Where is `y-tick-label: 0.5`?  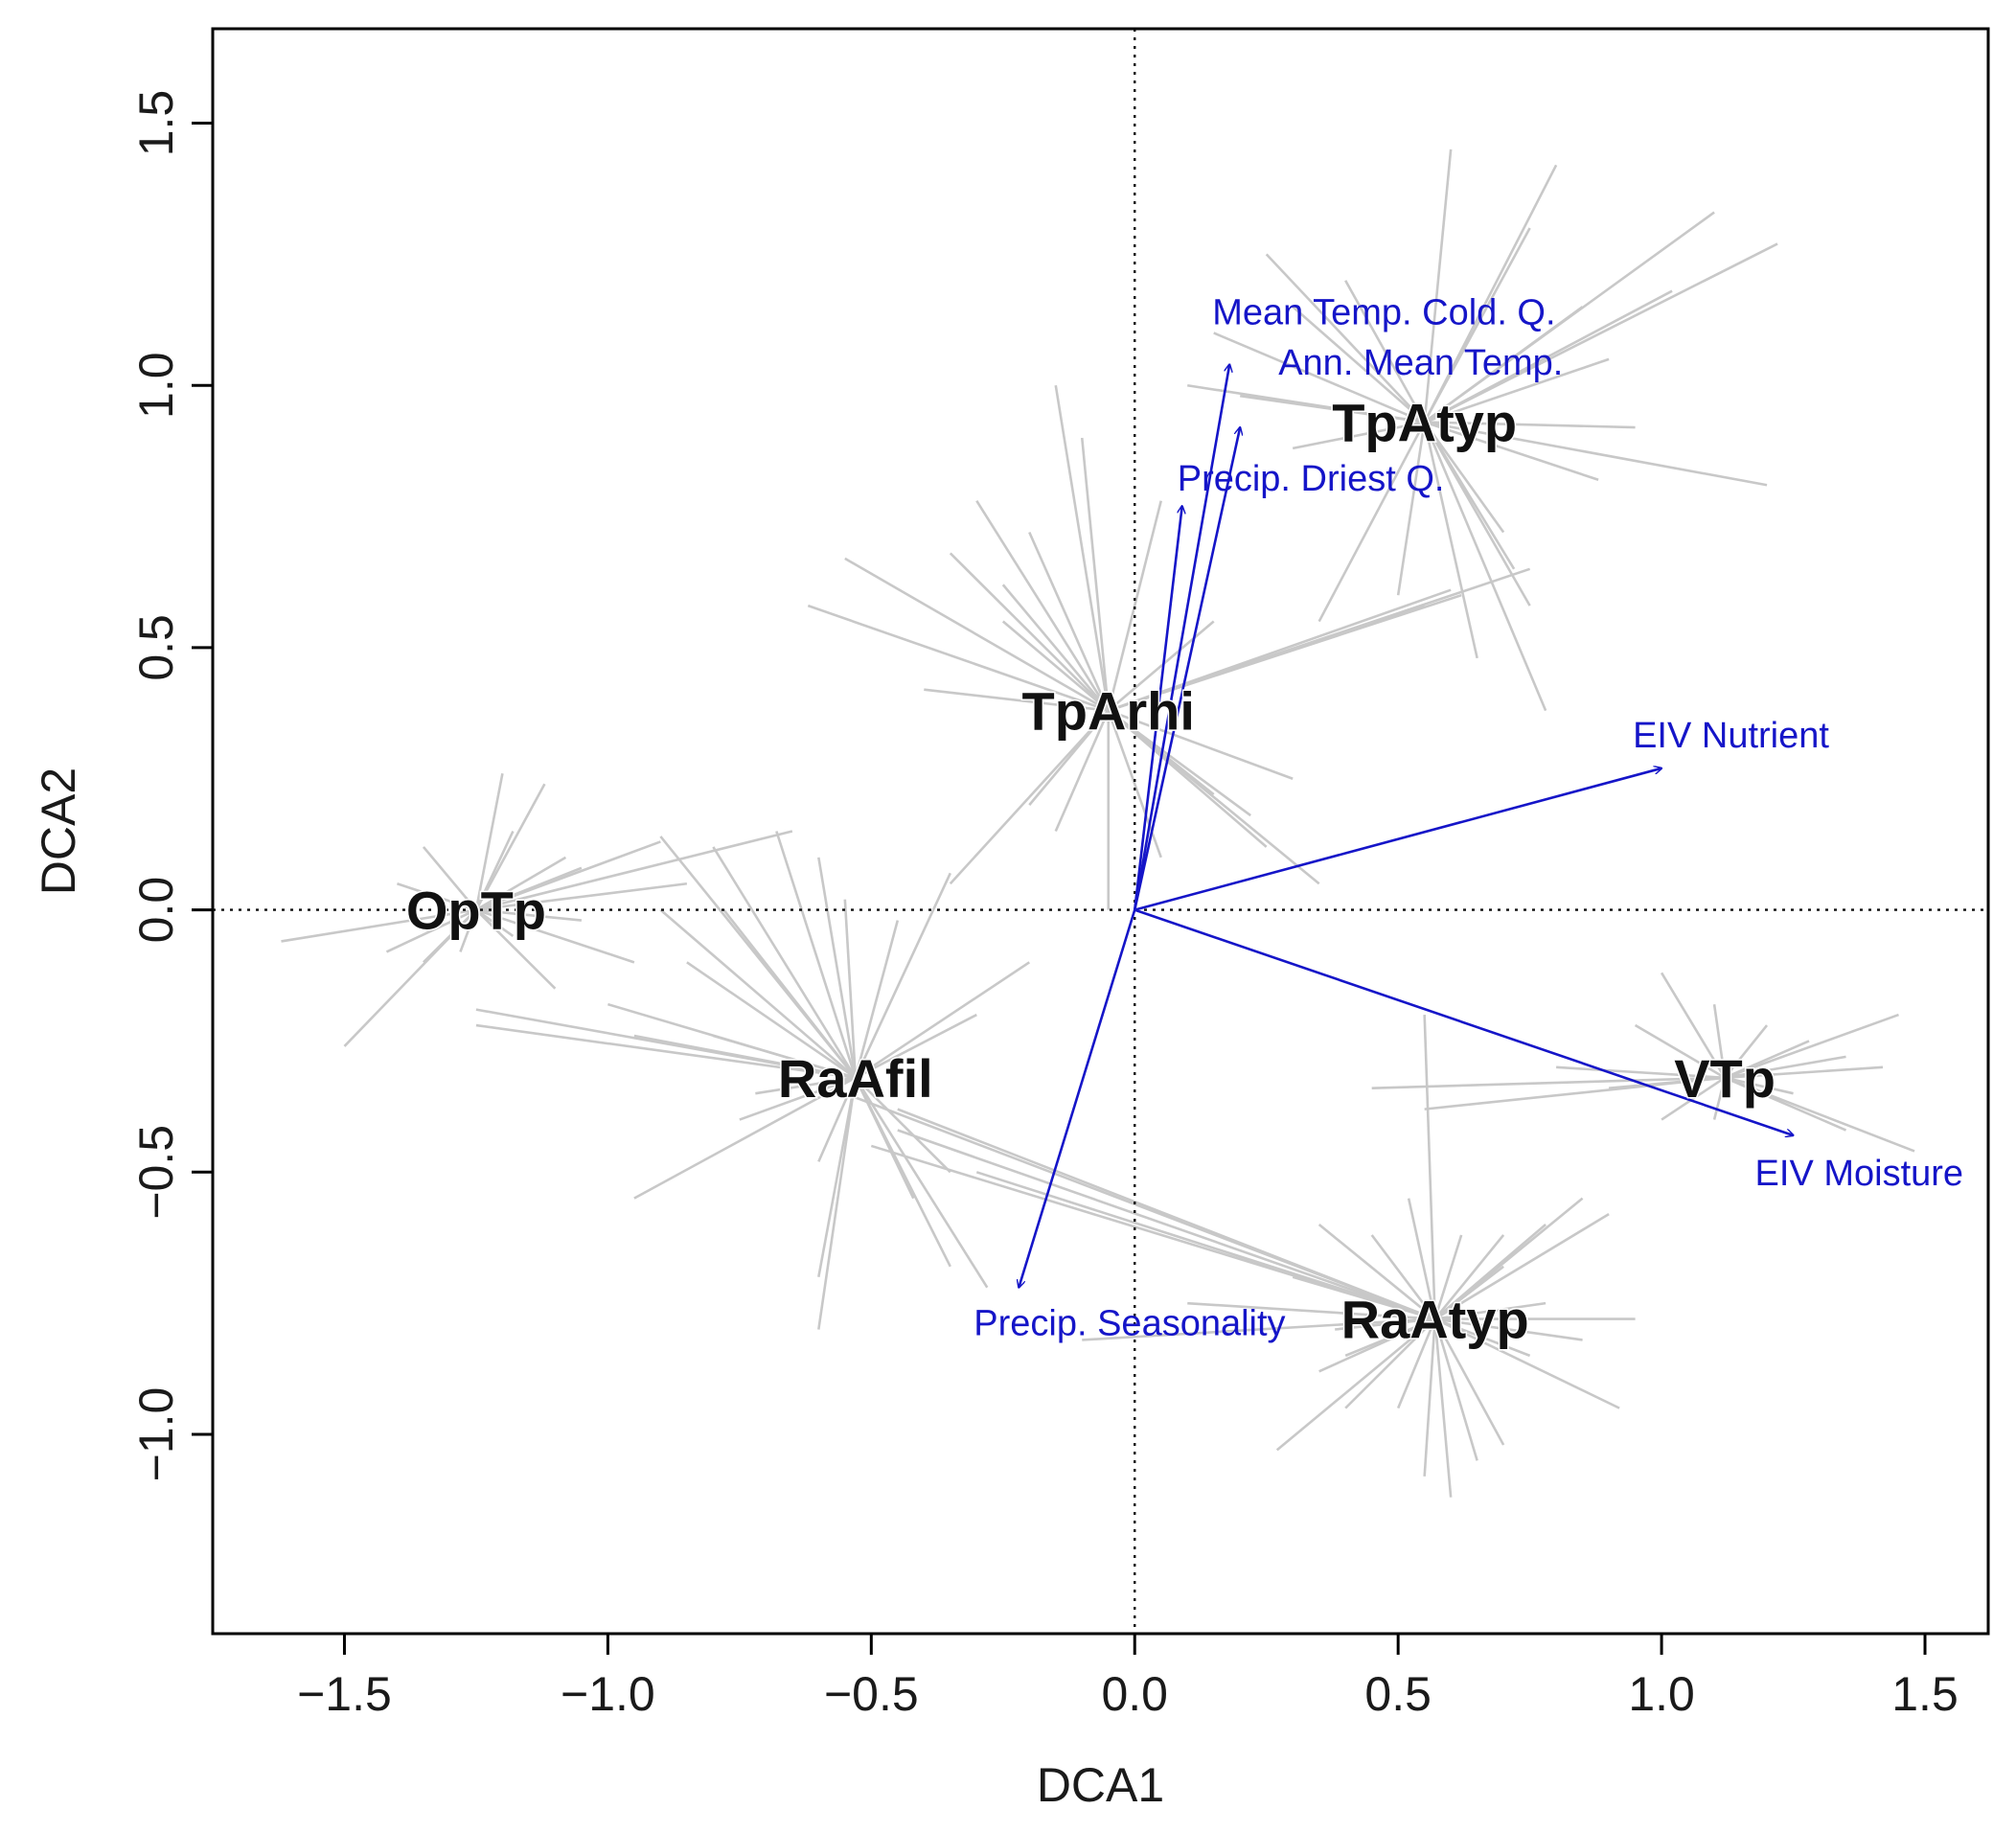
y-tick-label: 0.5 is located at coordinates (156, 648).